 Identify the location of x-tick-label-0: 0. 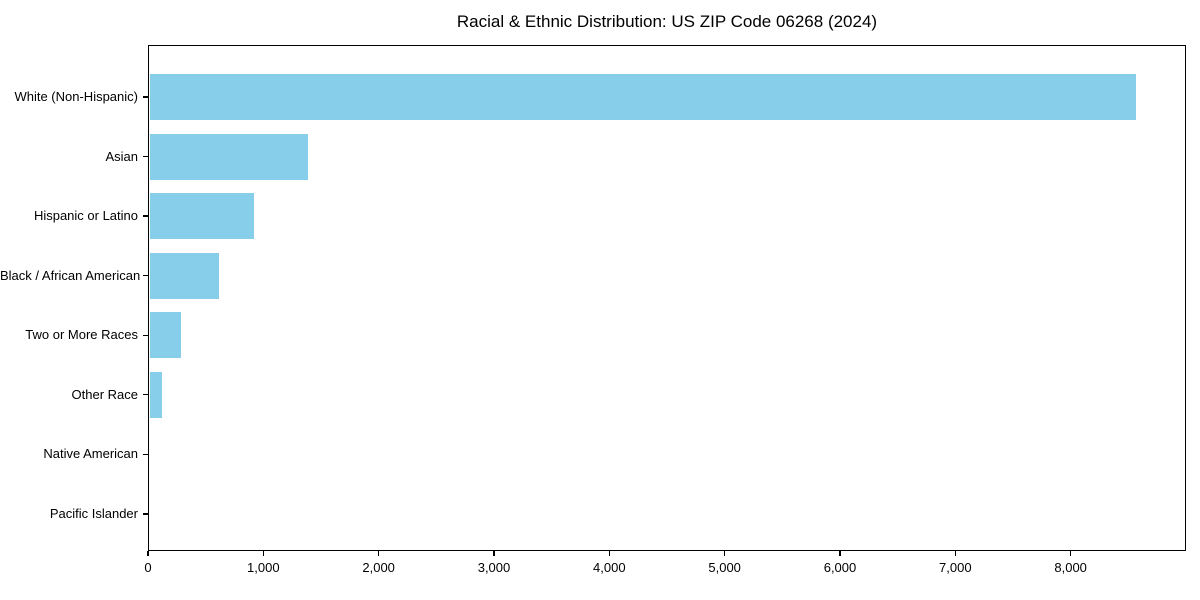
(148, 567).